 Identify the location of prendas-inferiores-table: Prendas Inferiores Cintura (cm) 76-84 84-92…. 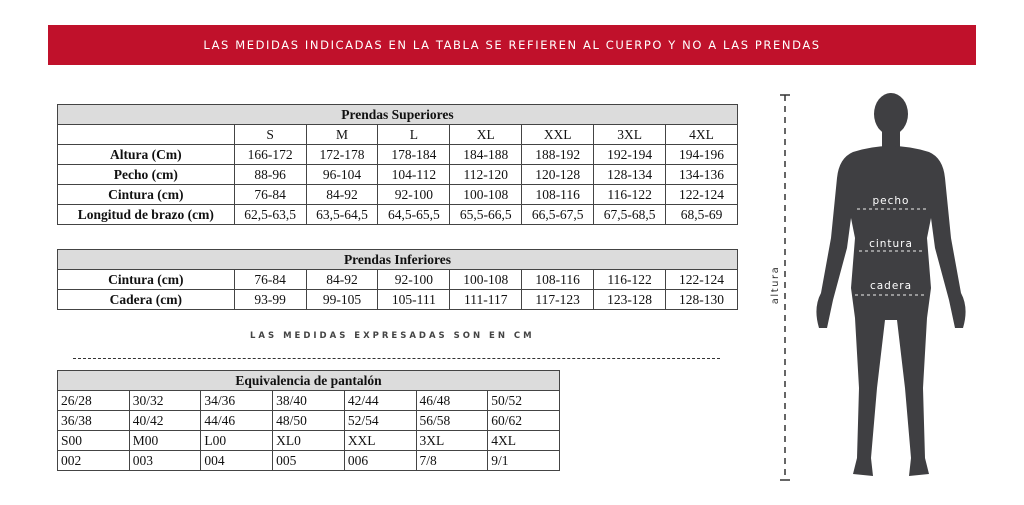
(397, 279).